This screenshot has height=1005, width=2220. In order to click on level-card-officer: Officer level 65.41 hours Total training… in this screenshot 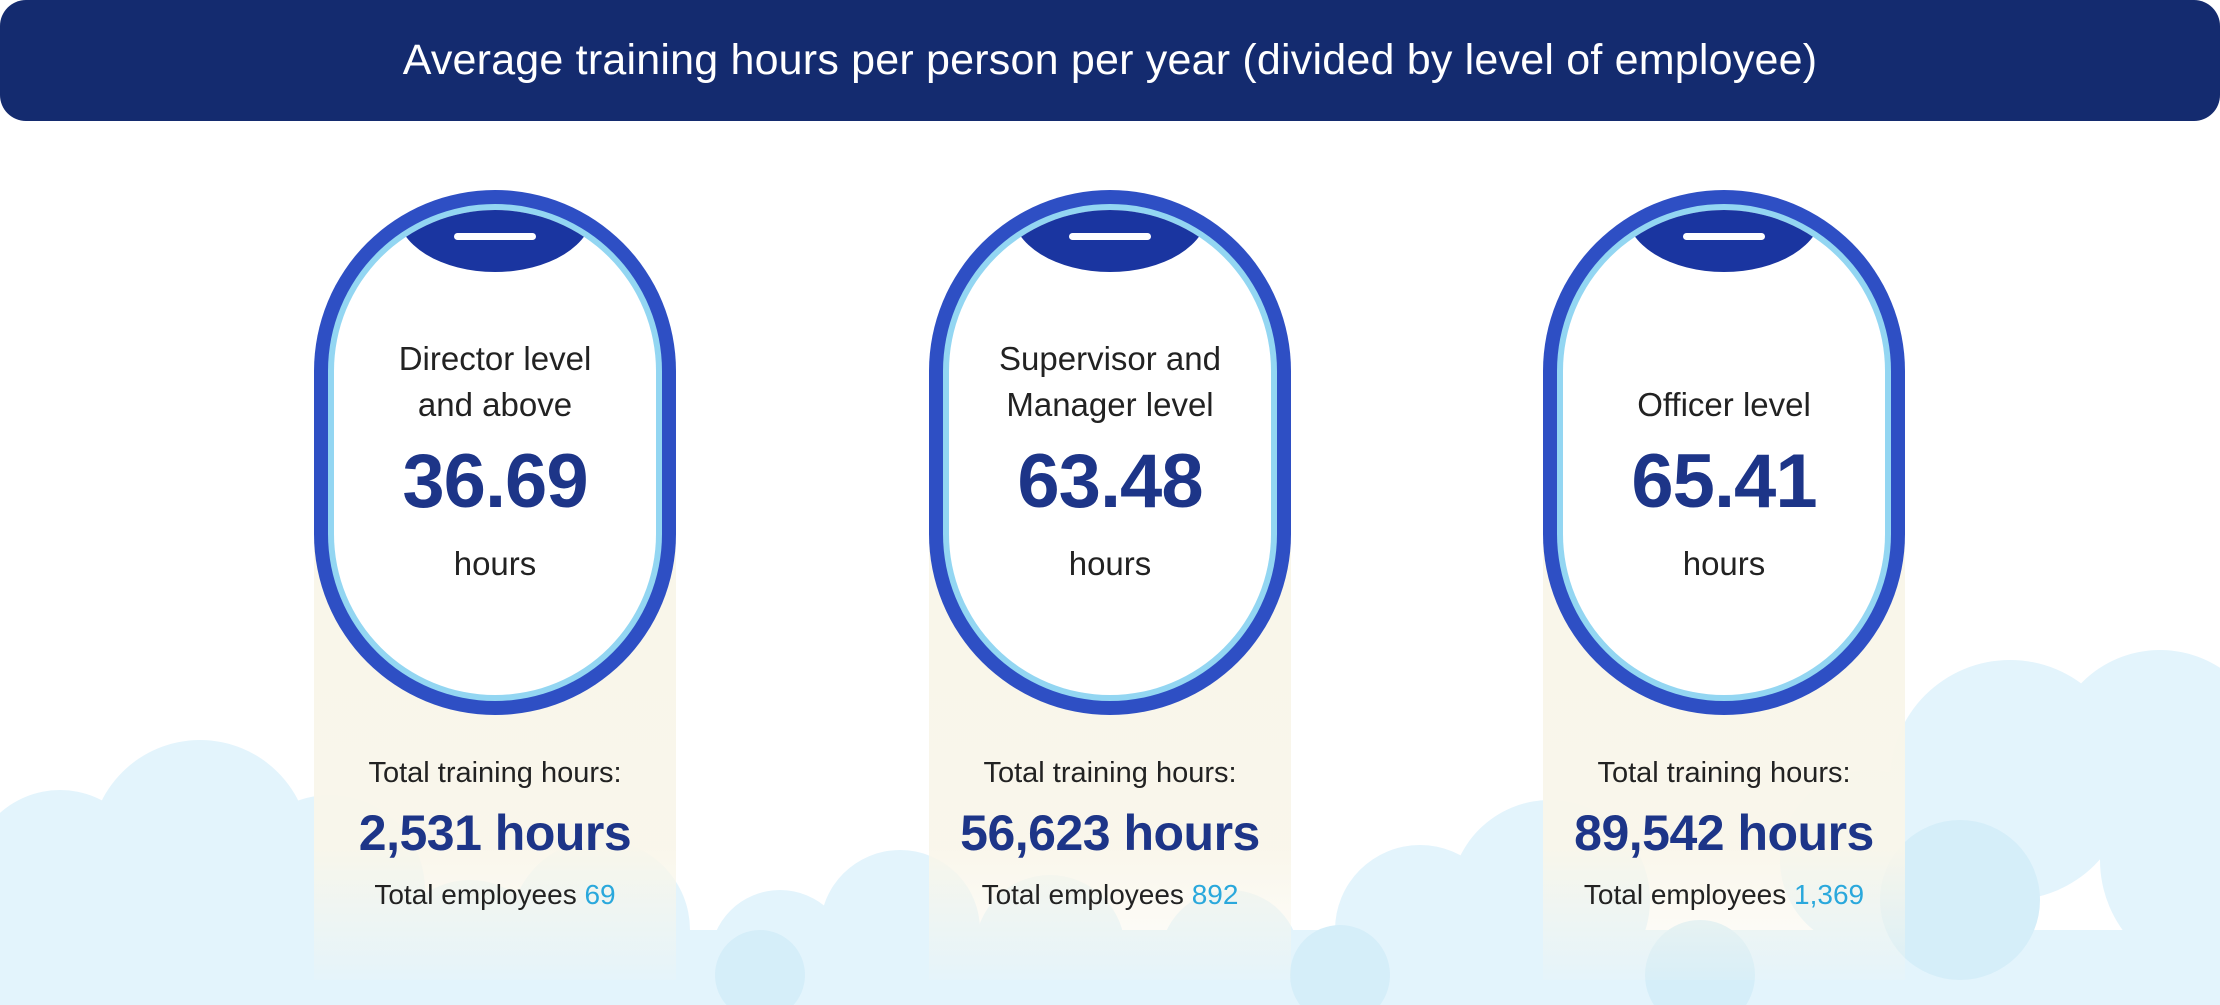, I will do `click(1724, 585)`.